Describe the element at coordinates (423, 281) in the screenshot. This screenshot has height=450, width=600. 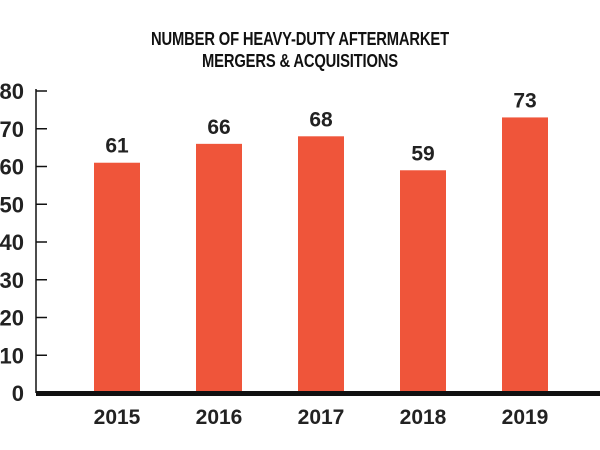
I see `bar-2018` at that location.